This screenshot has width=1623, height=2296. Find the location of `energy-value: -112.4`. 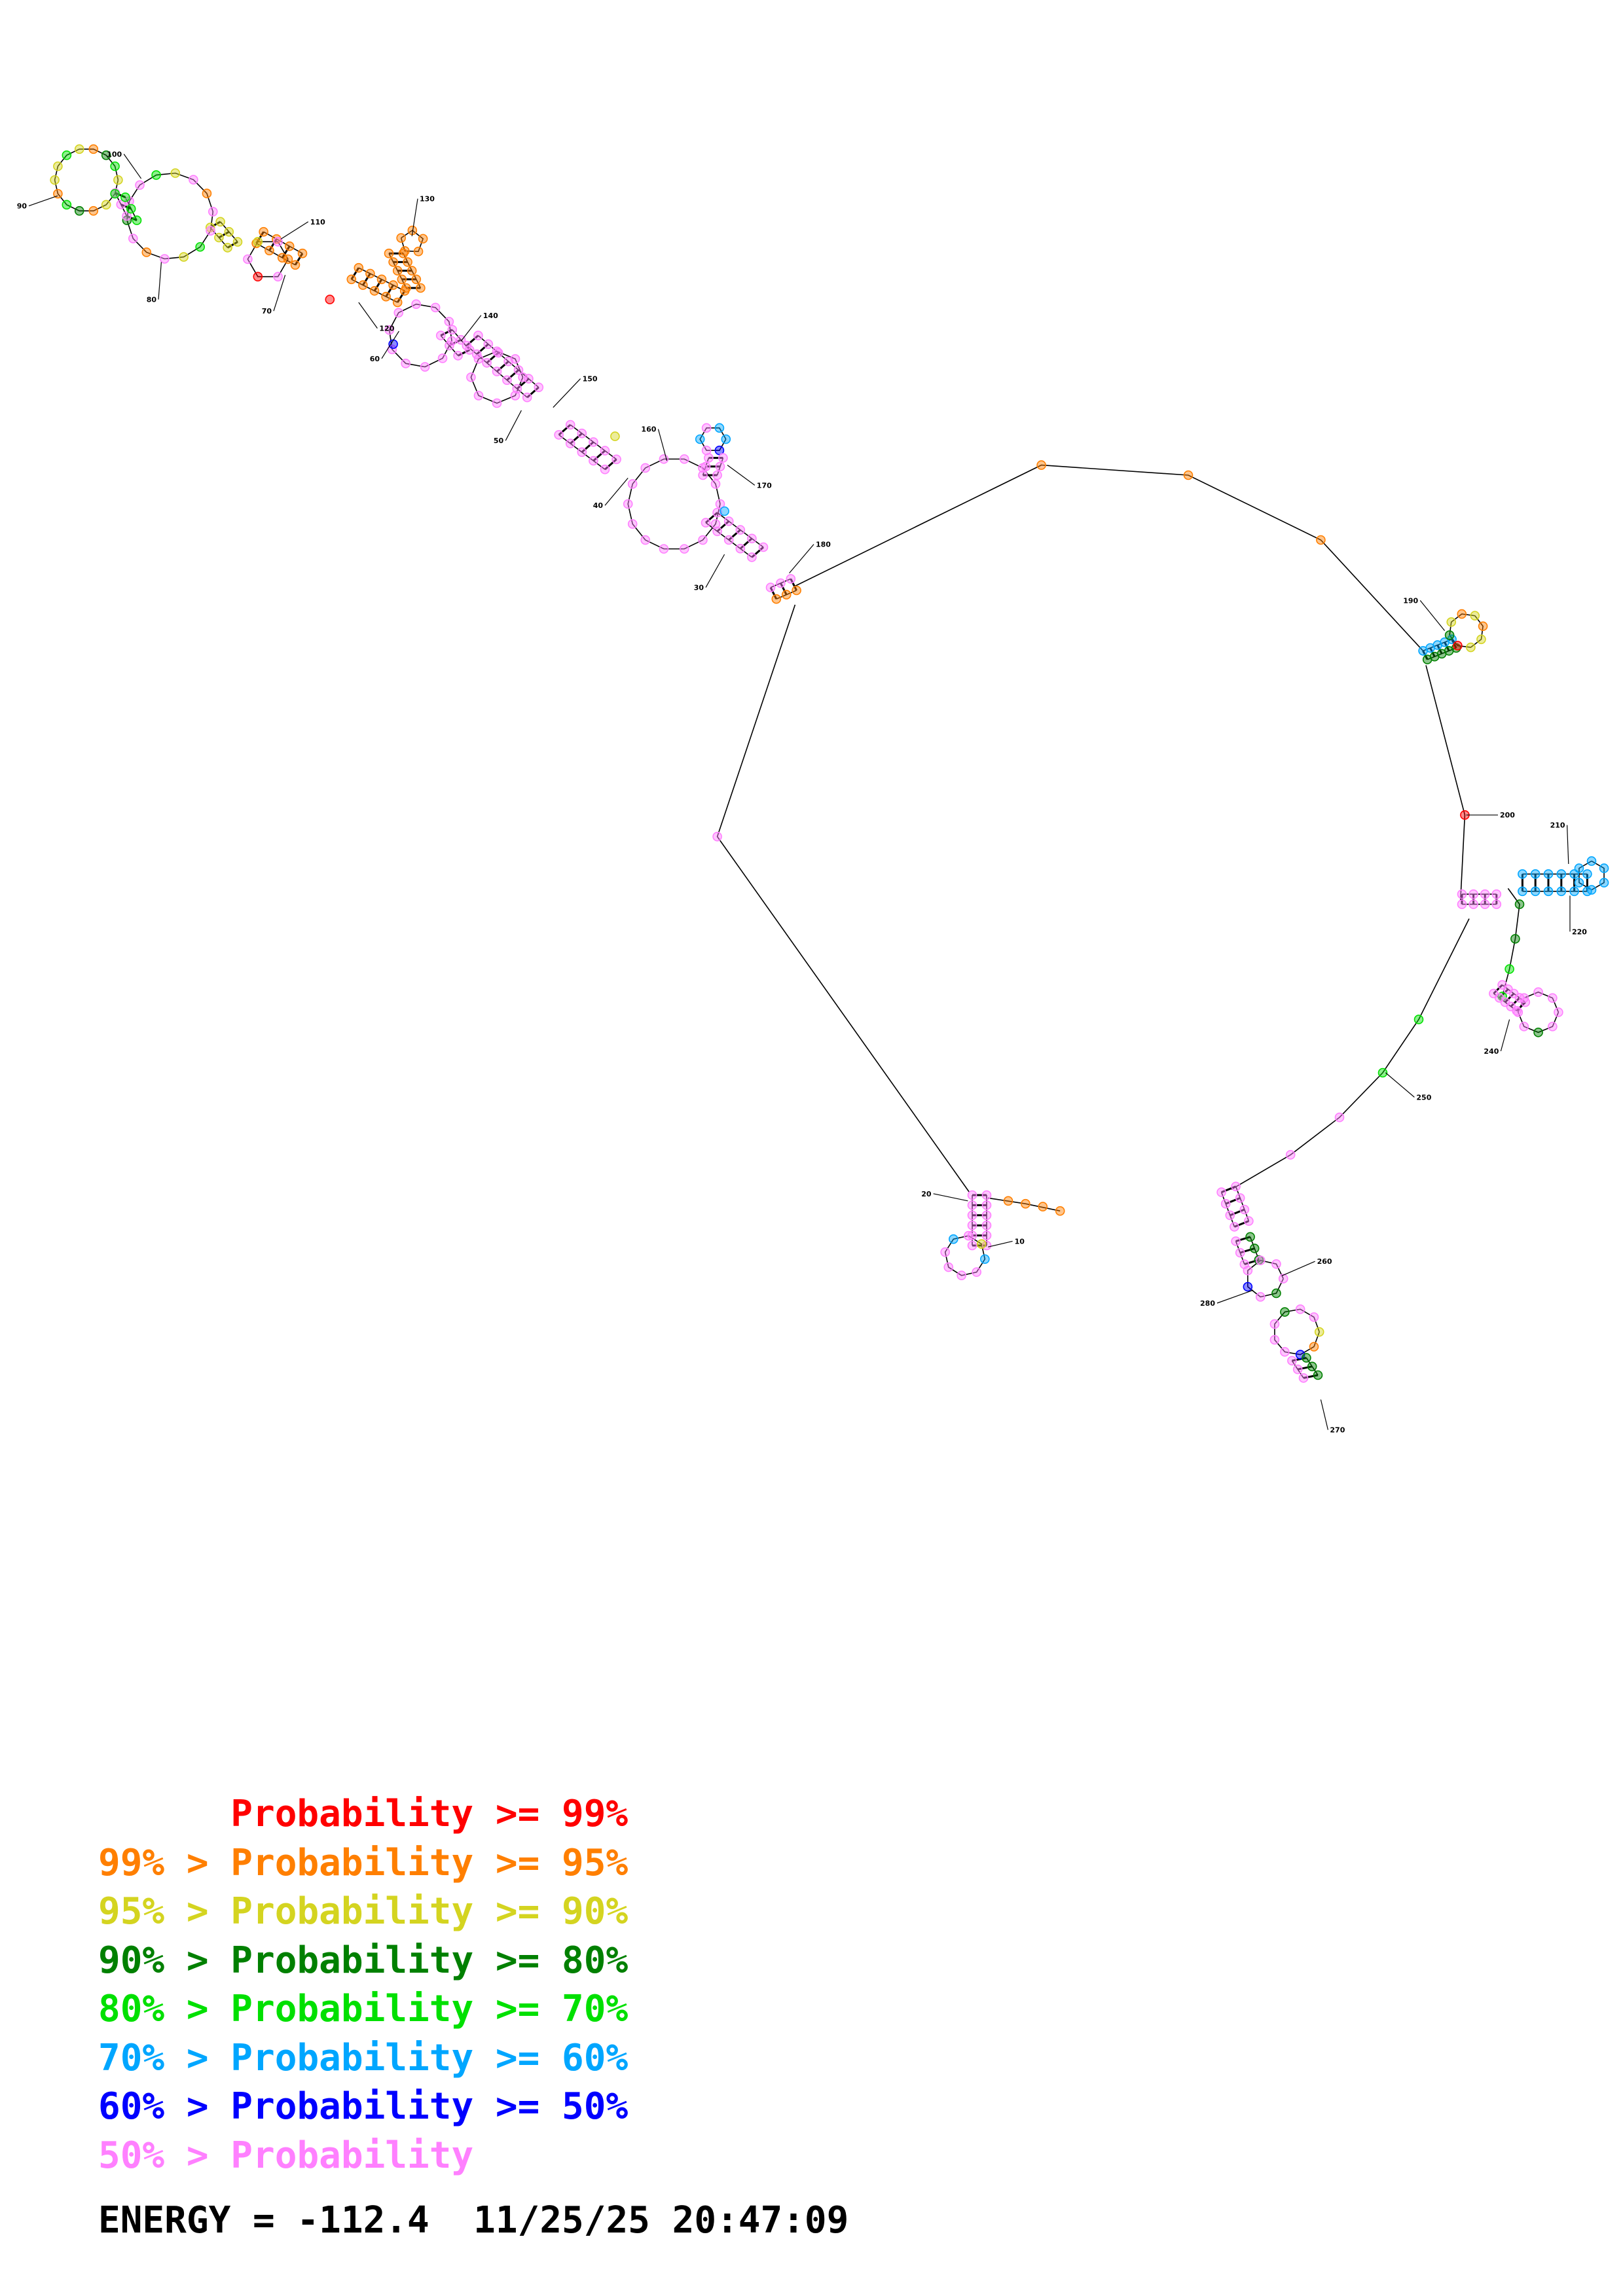

energy-value: -112.4 is located at coordinates (363, 2220).